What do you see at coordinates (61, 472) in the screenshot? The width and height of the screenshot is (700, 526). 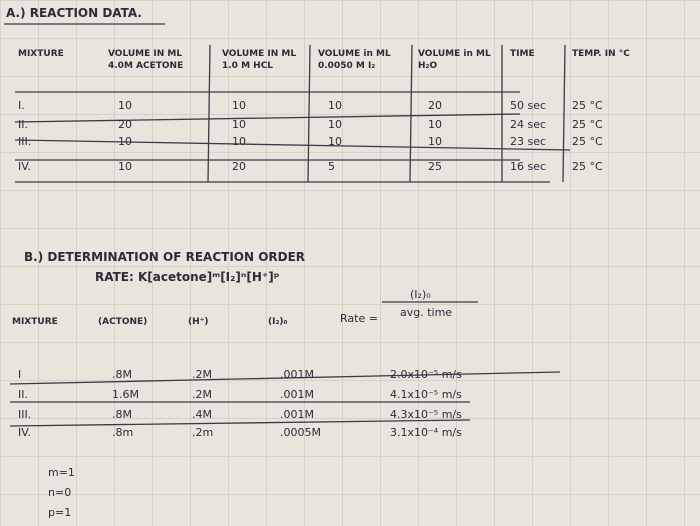 I see `order-result: m=1` at bounding box center [61, 472].